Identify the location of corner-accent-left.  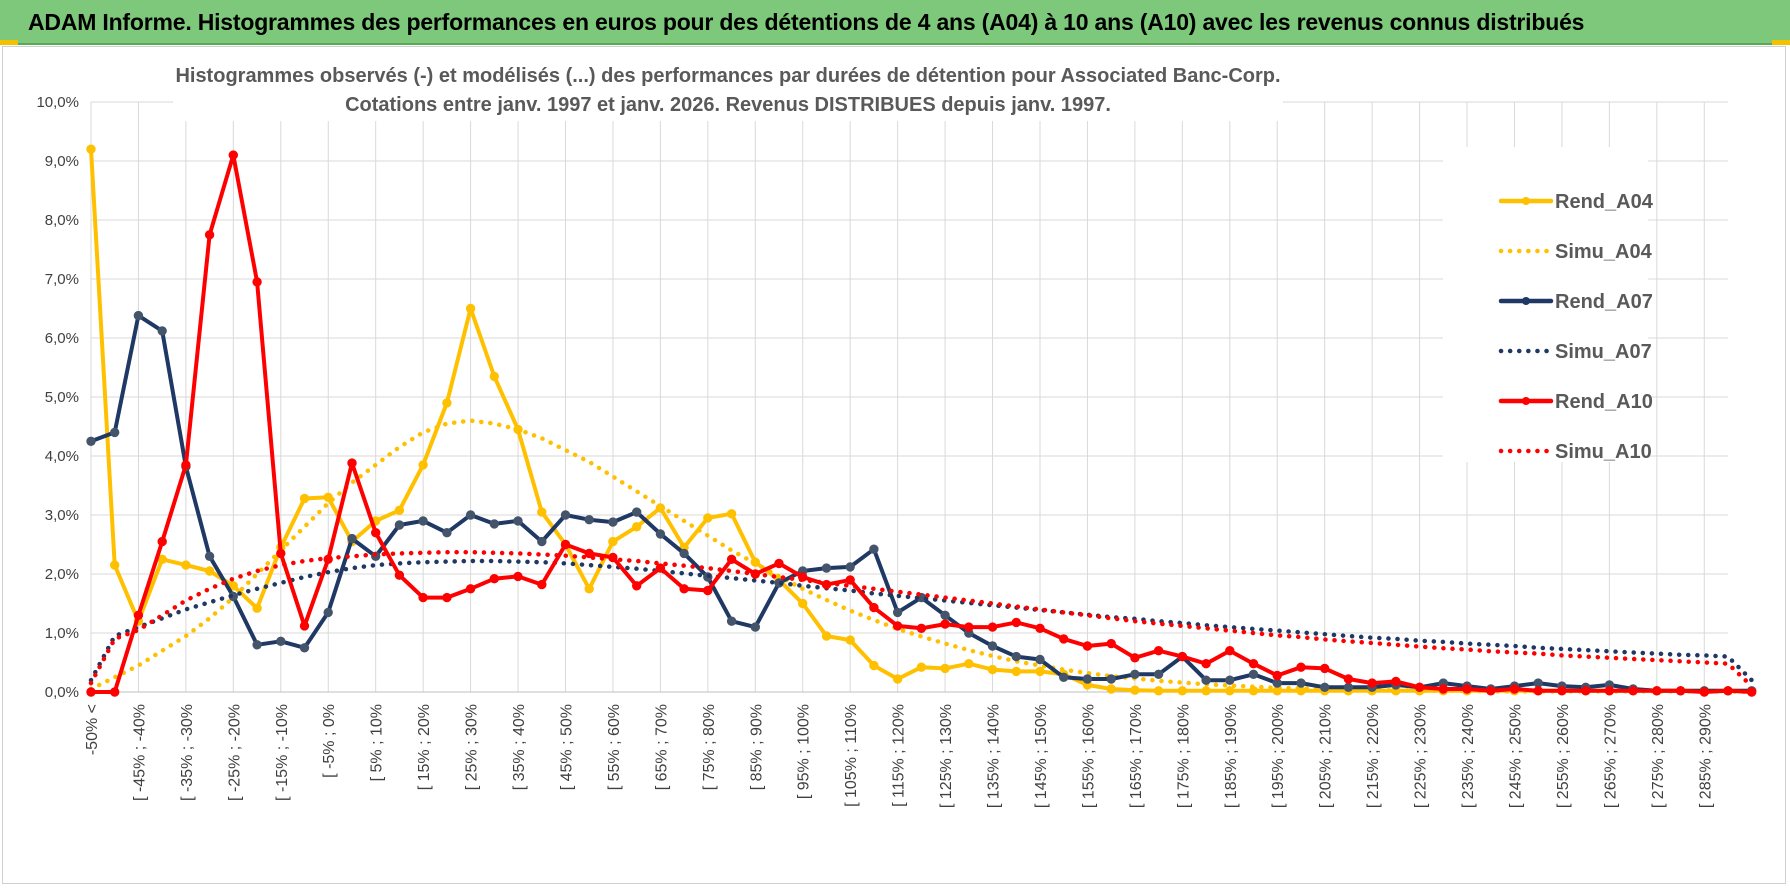
(9, 42).